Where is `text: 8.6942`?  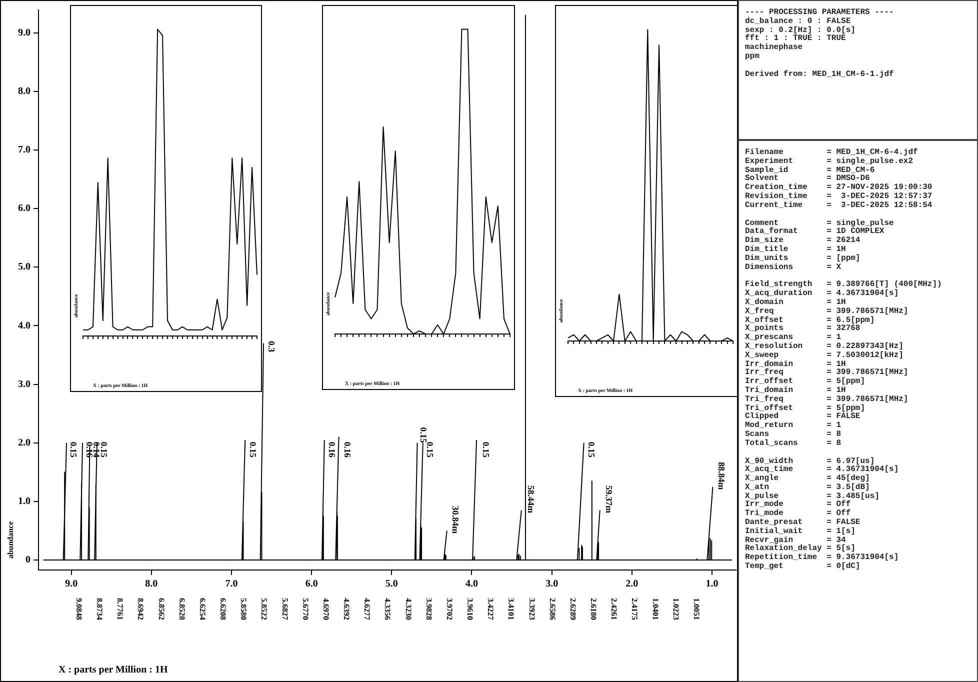 text: 8.6942 is located at coordinates (141, 609).